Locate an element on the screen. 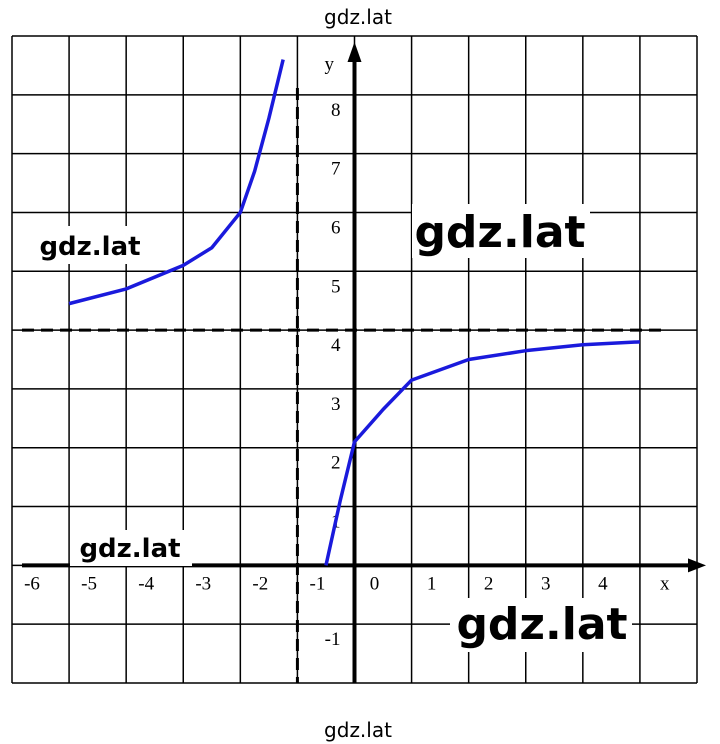 The image size is (720, 744). axis-label: y is located at coordinates (330, 64).